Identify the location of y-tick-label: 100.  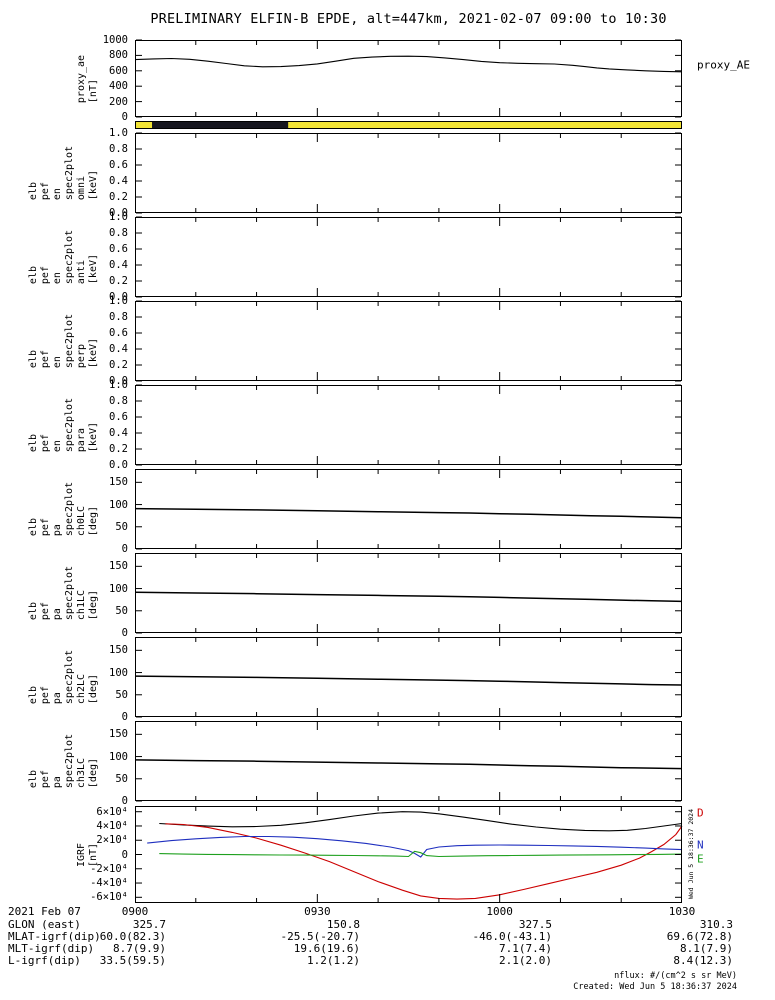
(118, 672).